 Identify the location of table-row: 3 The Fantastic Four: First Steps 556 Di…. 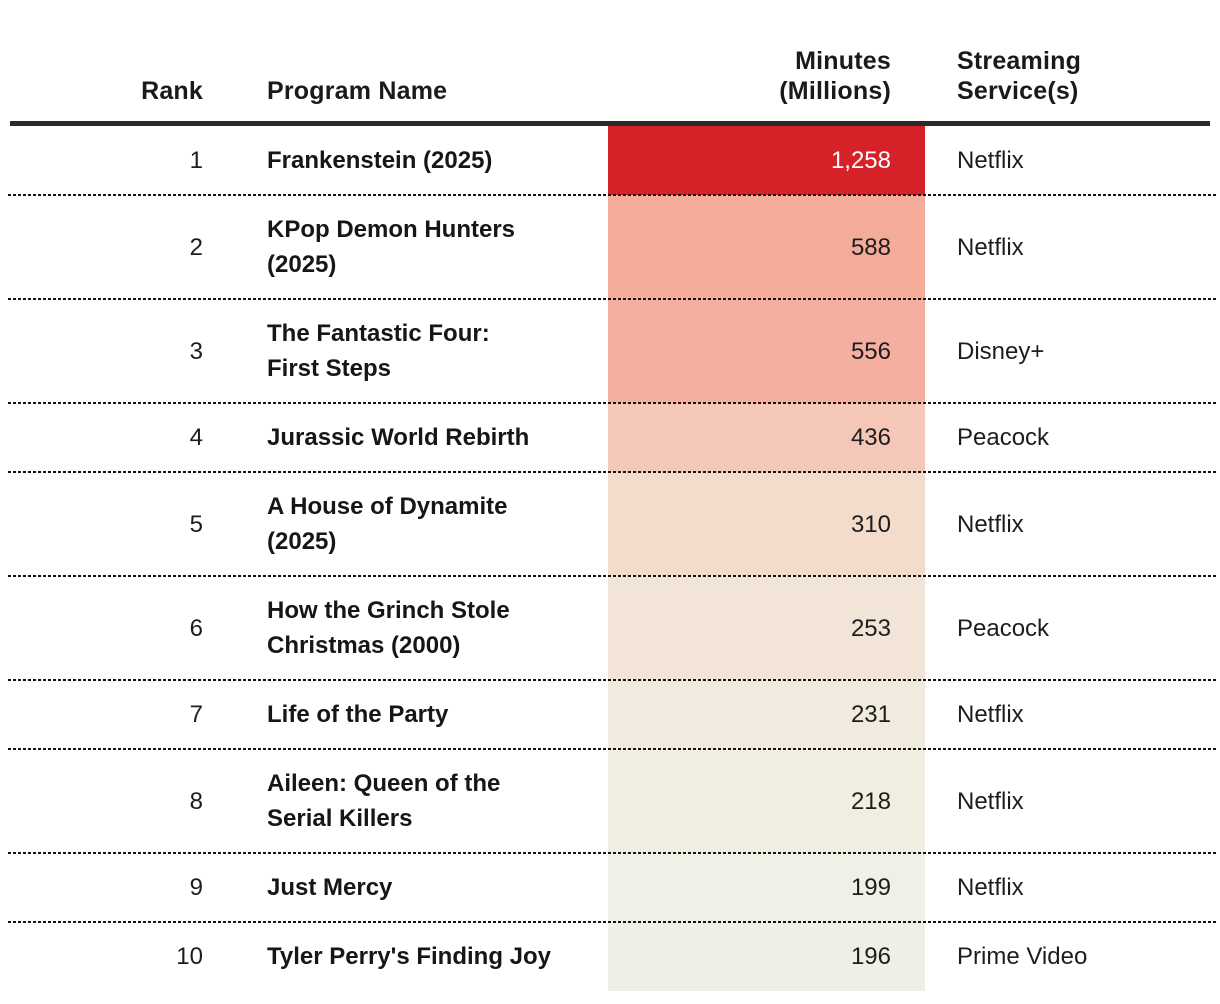
(613, 351).